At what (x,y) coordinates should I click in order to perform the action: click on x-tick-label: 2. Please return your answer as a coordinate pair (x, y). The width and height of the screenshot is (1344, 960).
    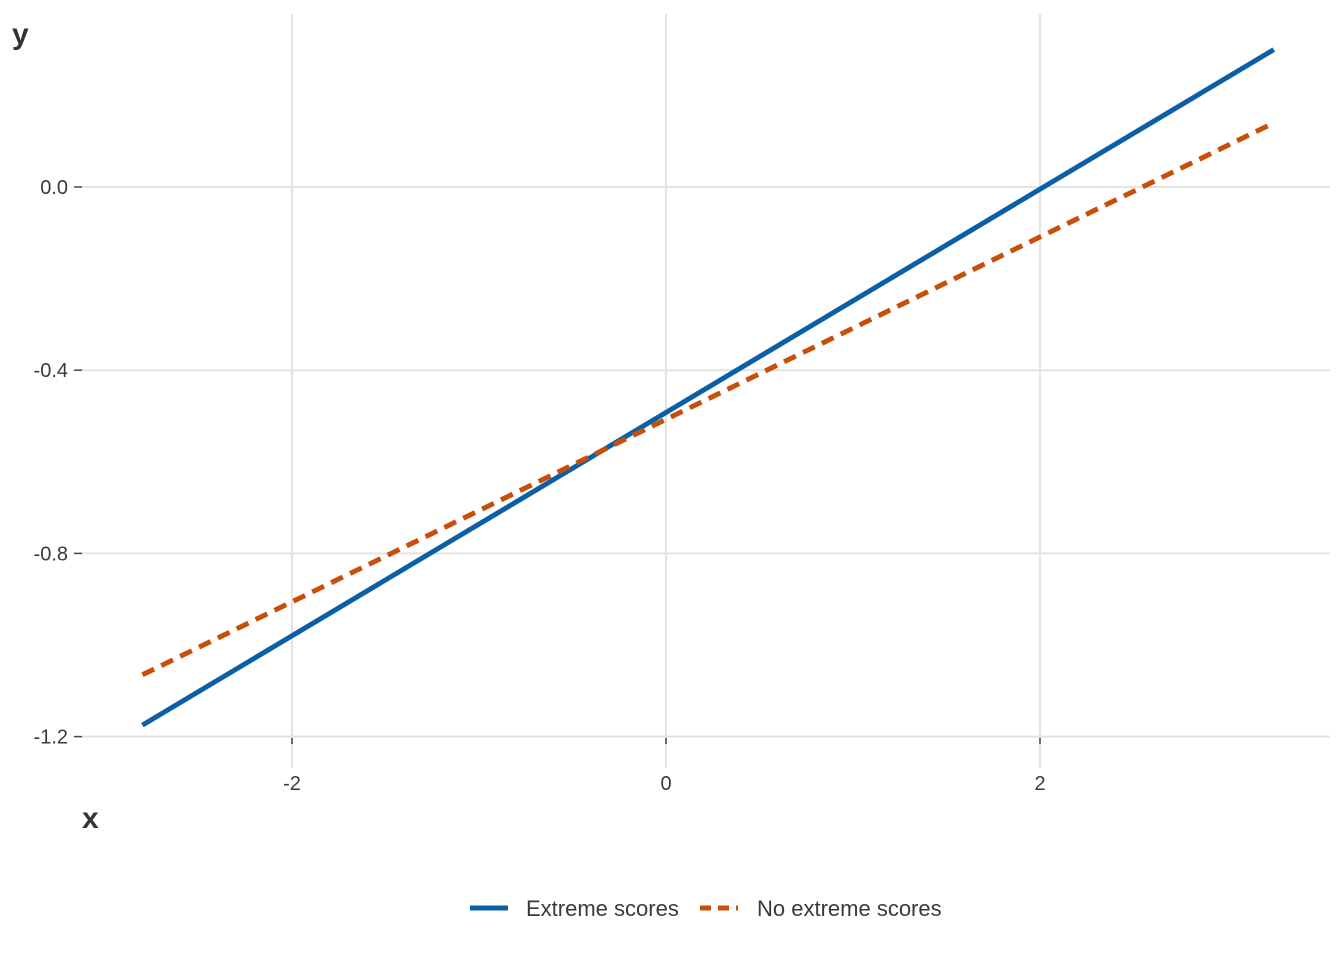
    Looking at the image, I should click on (1039, 784).